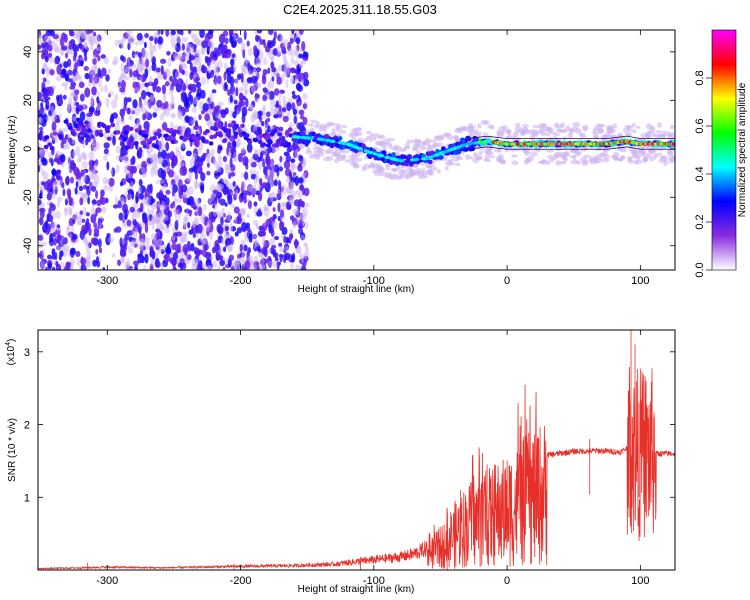  Describe the element at coordinates (28, 52) in the screenshot. I see `spectrogram-ytick-label: 40` at that location.